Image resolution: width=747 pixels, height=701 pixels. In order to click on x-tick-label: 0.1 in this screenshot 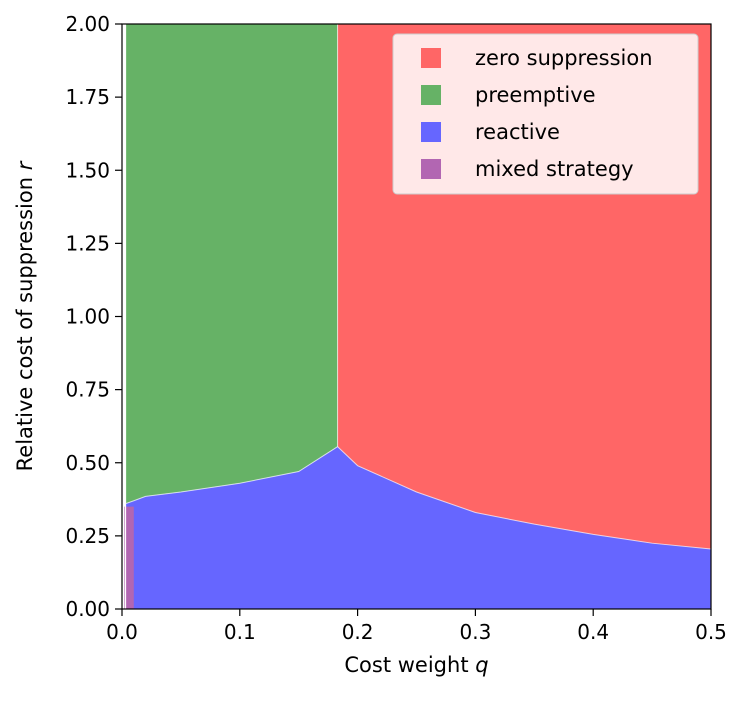, I will do `click(240, 632)`.